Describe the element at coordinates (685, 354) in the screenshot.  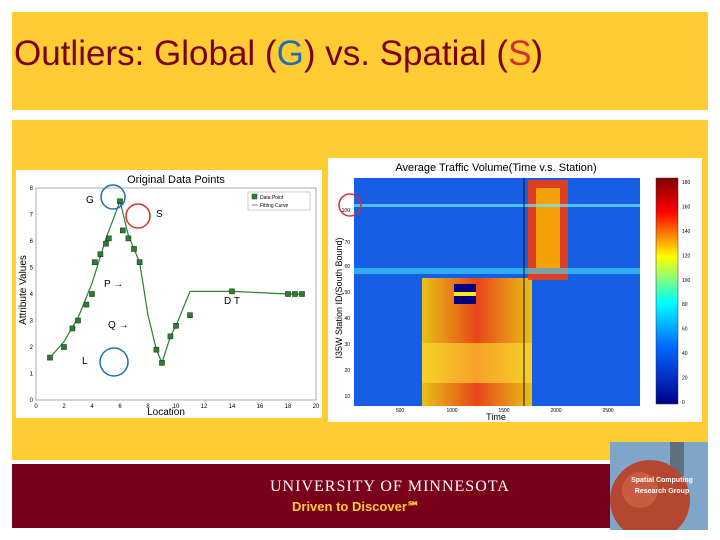
I see `colorbar-tick-label: 40` at that location.